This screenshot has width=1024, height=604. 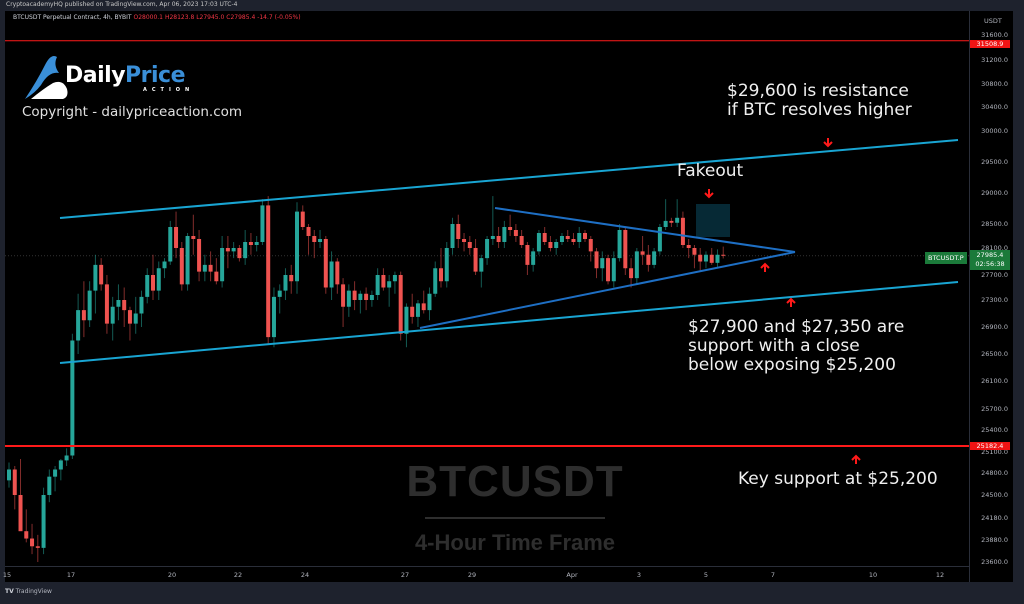 What do you see at coordinates (994, 248) in the screenshot?
I see `price-tick: 28100.0` at bounding box center [994, 248].